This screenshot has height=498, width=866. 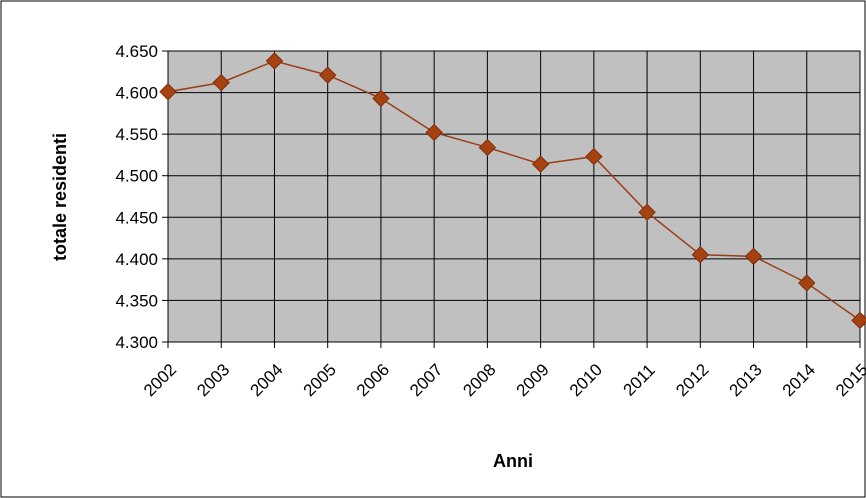 I want to click on x-axis-title: Anni, so click(x=513, y=461).